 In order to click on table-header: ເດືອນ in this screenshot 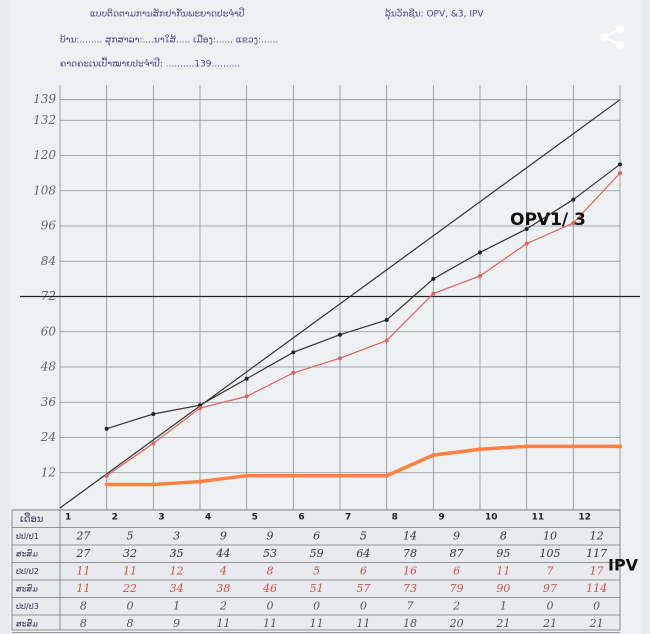, I will do `click(31, 518)`.